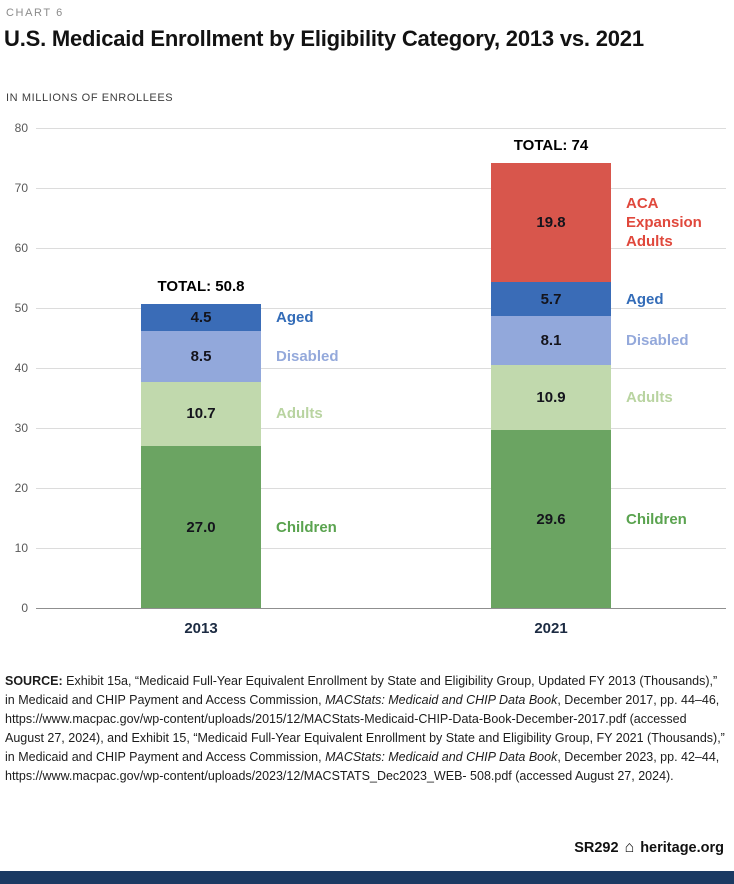 This screenshot has height=884, width=734. I want to click on bar-segment-disabled-2021: 8.1, so click(551, 340).